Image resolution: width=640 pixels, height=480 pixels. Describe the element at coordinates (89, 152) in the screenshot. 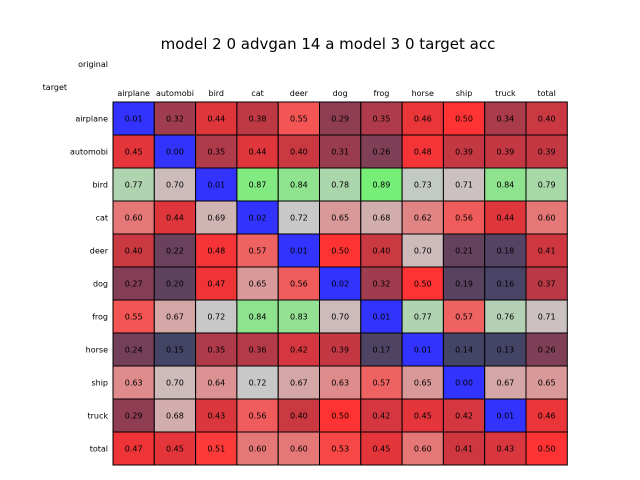

I see `row-label: automobi` at that location.